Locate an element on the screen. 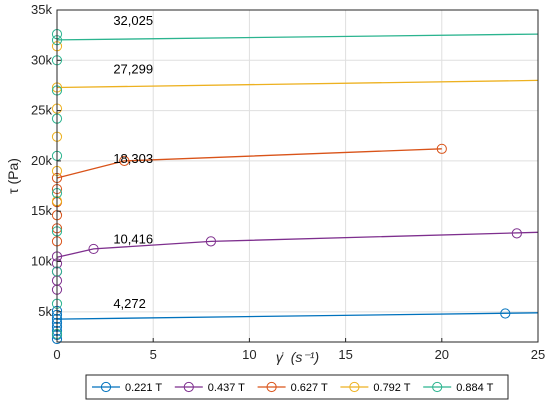 This screenshot has height=407, width=550. x-tick-label: 5 is located at coordinates (153, 354).